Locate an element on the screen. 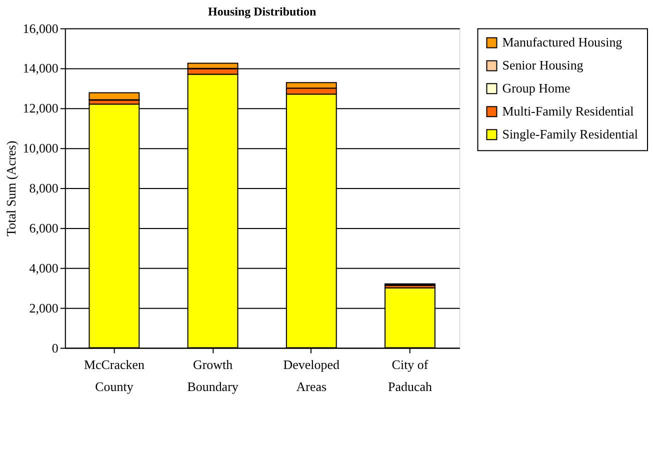  y-tick-label: 16,000 is located at coordinates (40, 28).